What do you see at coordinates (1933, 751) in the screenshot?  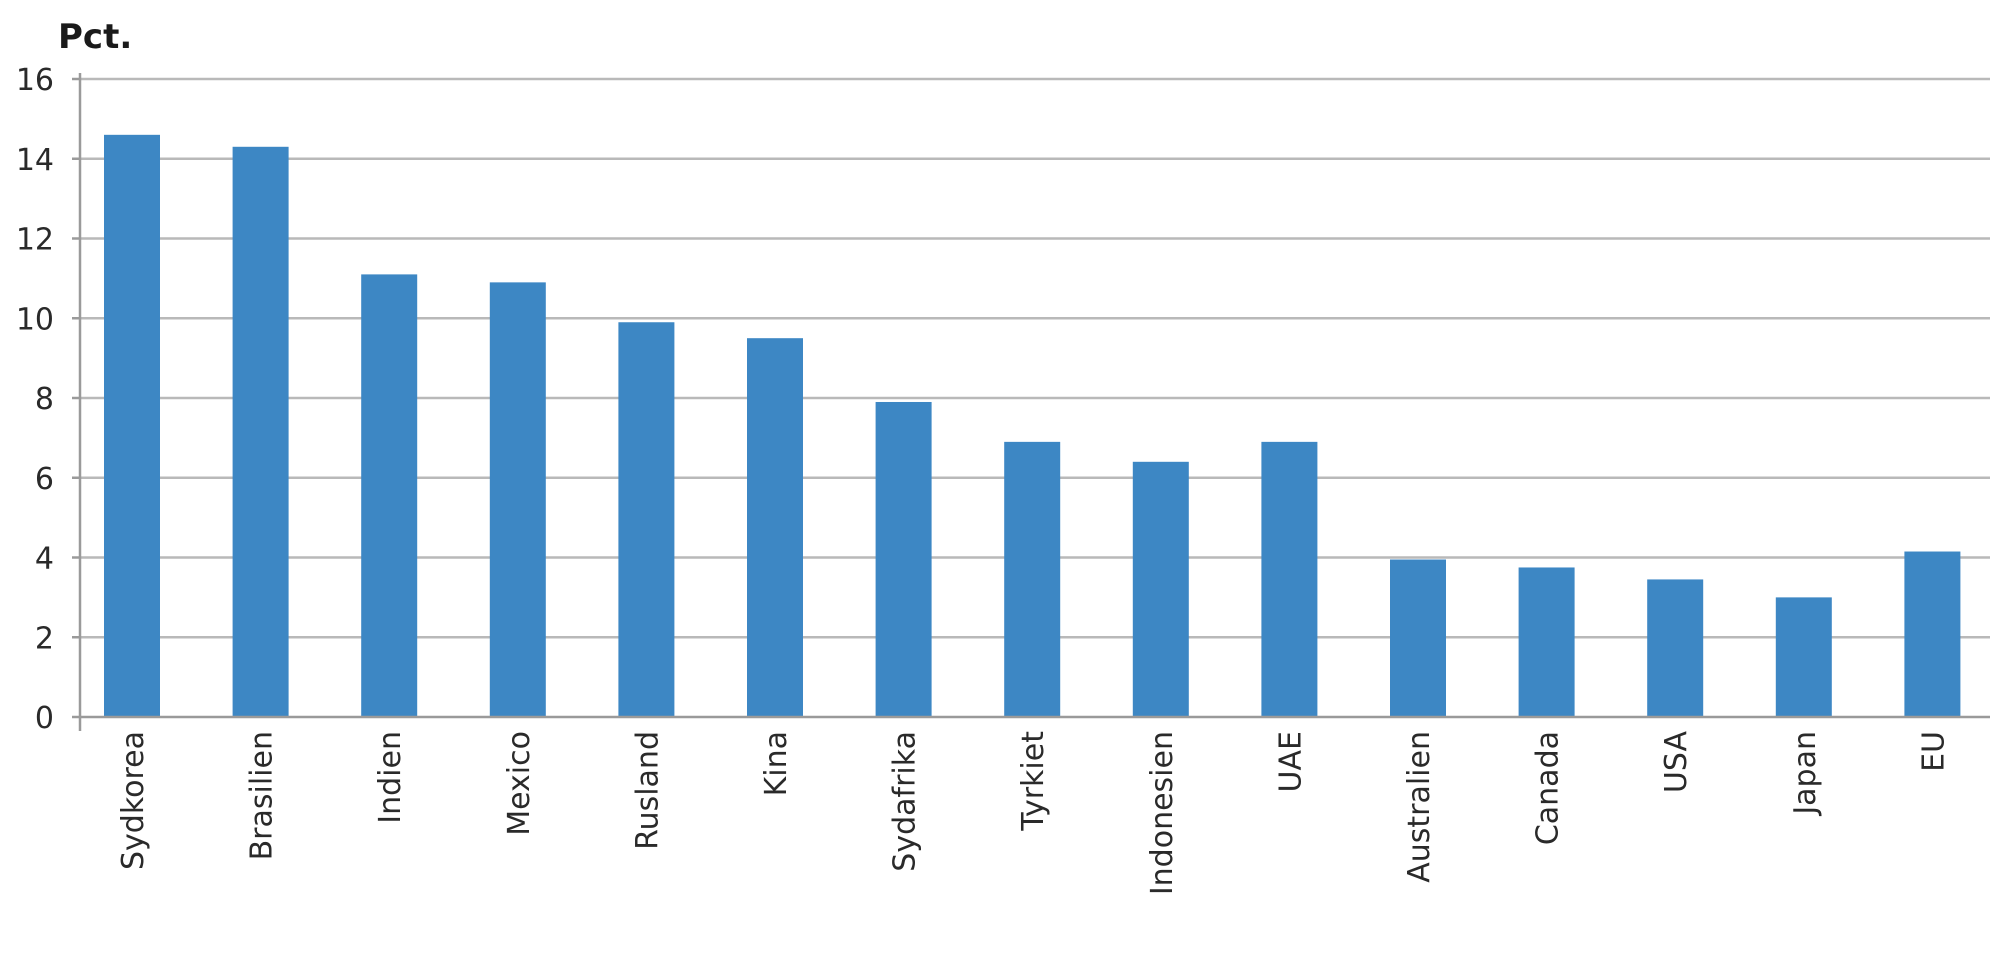 I see `x-tick-label: EU` at bounding box center [1933, 751].